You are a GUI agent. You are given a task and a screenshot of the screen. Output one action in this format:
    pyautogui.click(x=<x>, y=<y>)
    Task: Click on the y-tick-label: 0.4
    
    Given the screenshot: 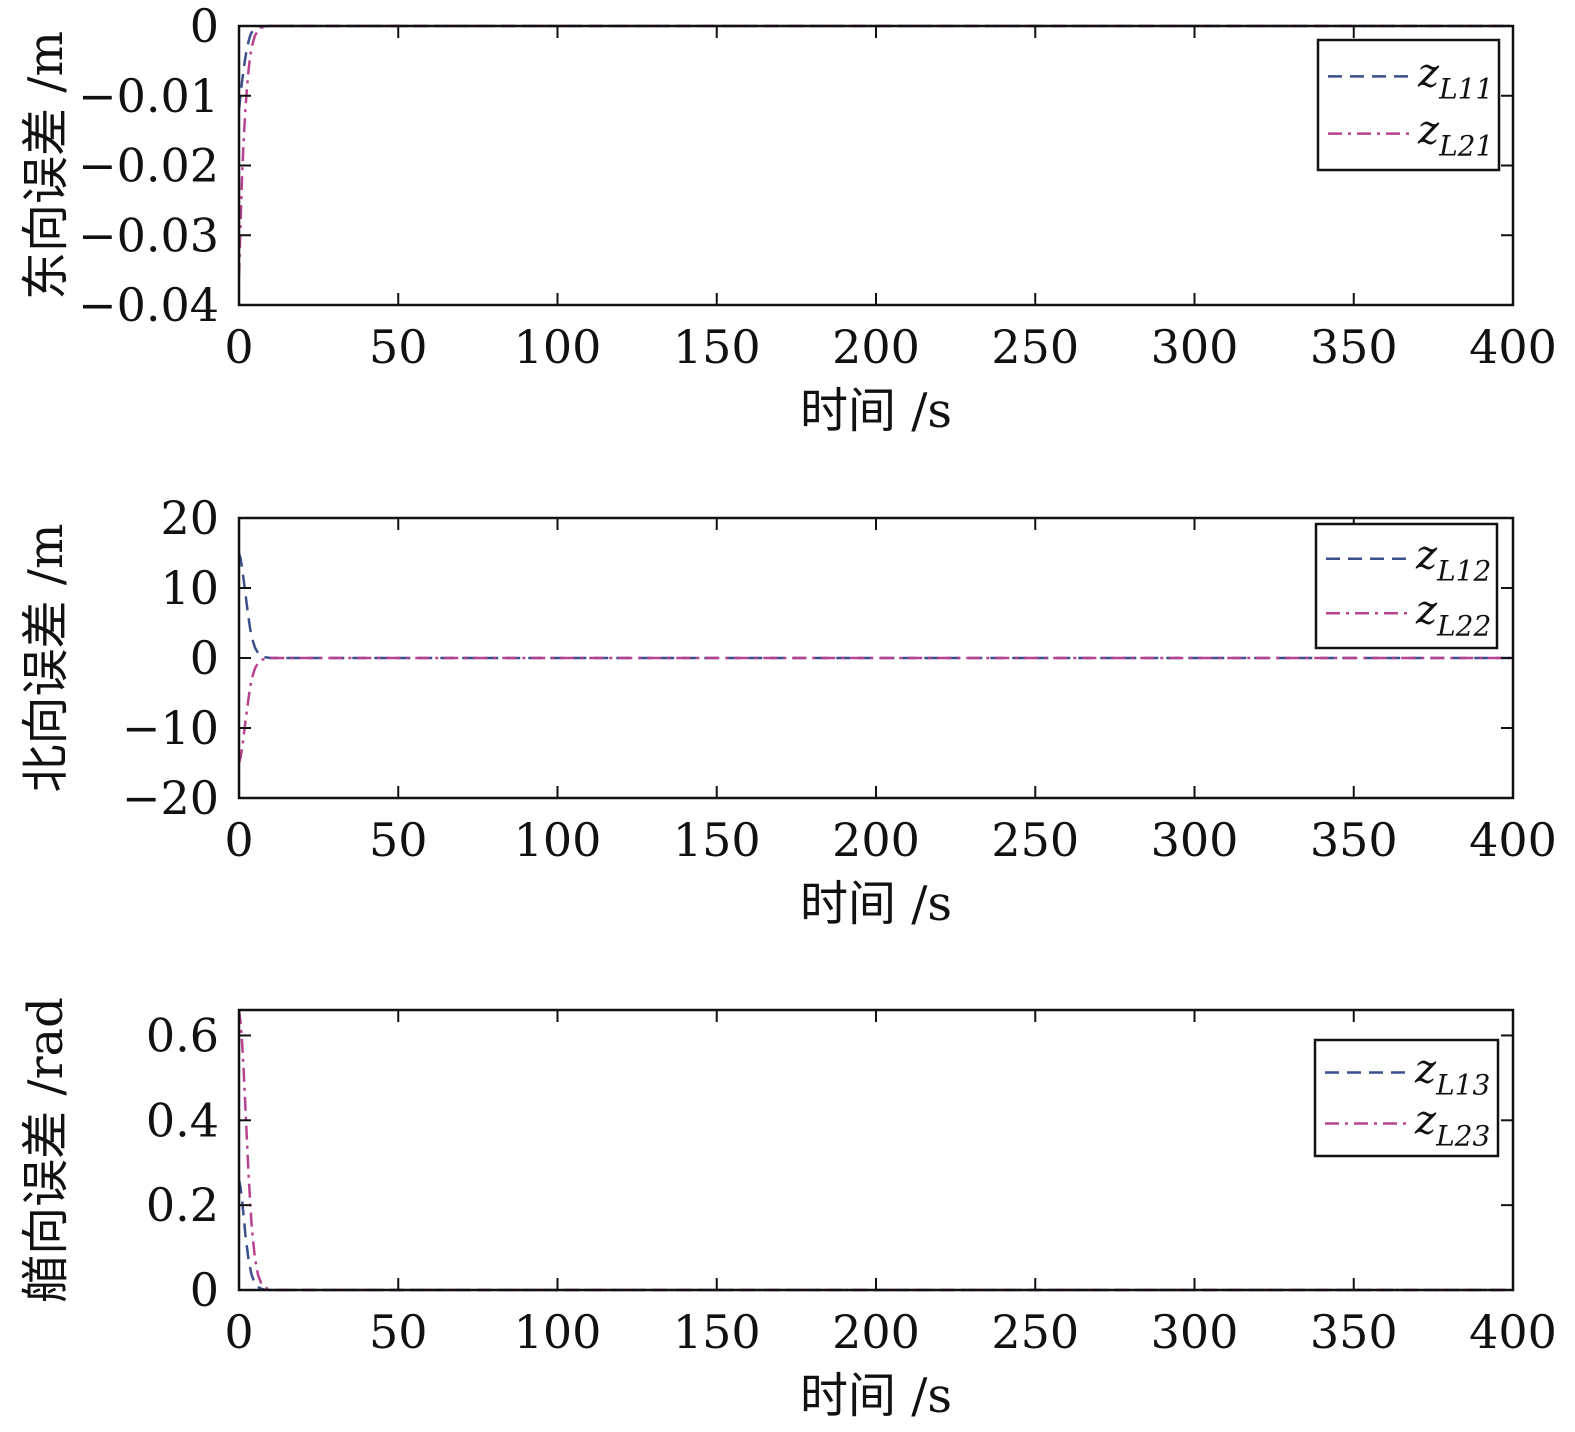 What is the action you would take?
    pyautogui.click(x=182, y=1120)
    